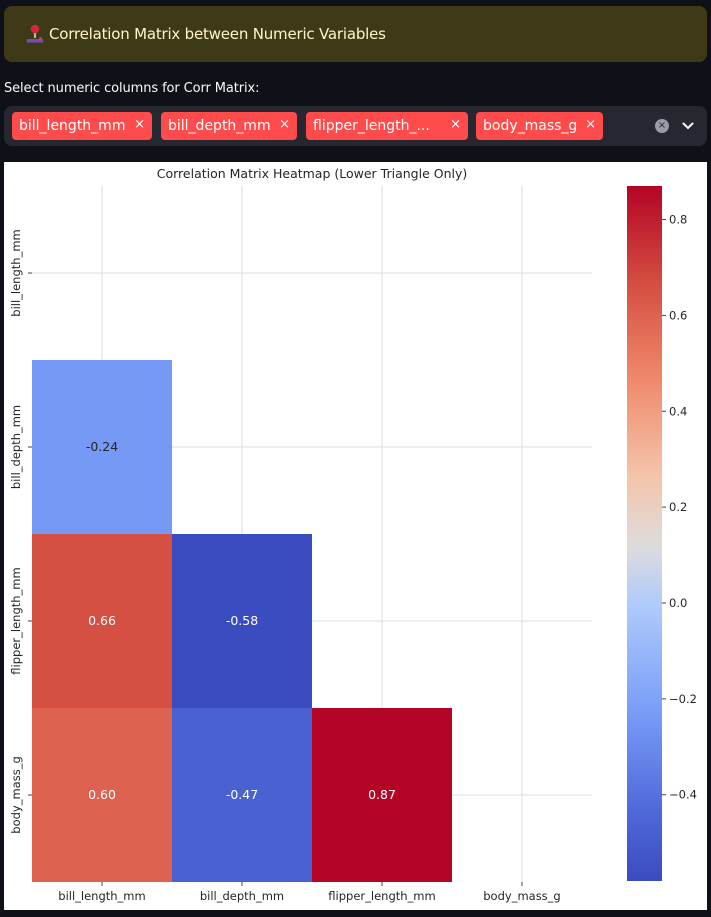 This screenshot has width=711, height=917. What do you see at coordinates (101, 896) in the screenshot?
I see `x-tick-label: bill_length_mm` at bounding box center [101, 896].